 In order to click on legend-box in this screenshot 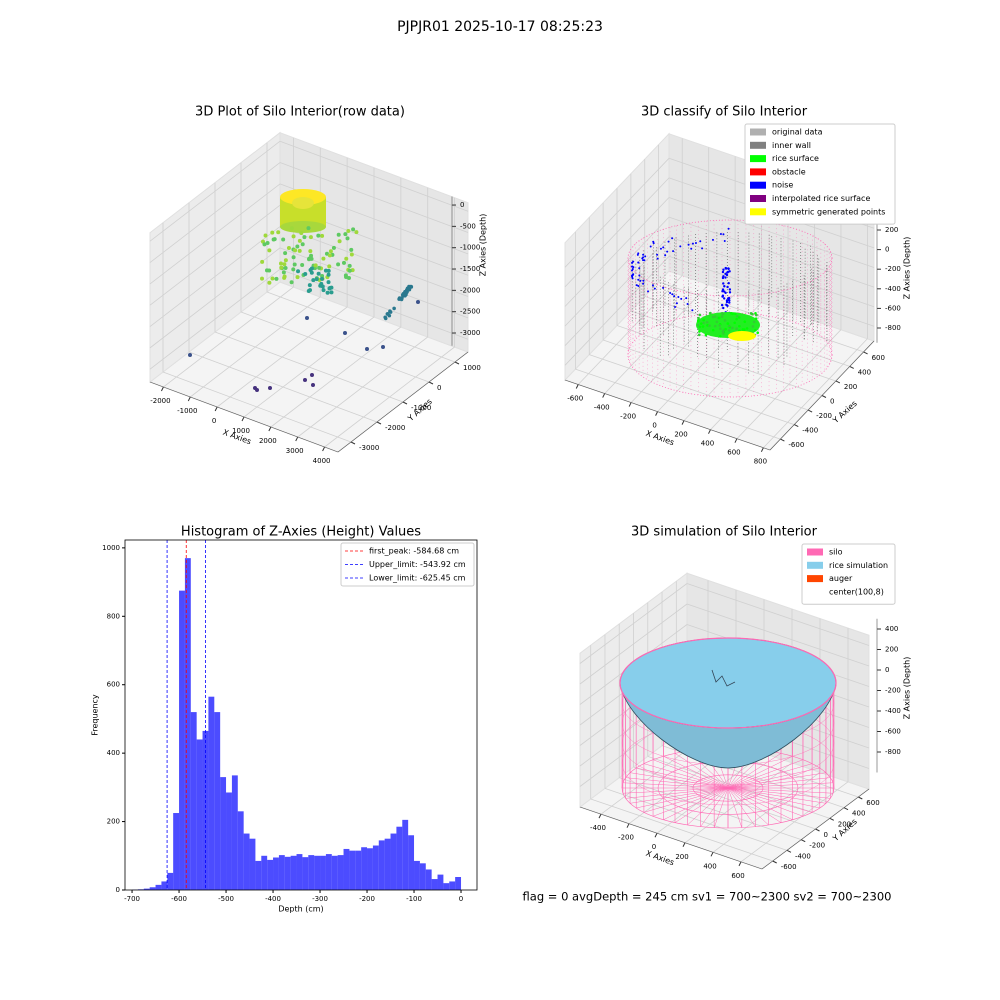, I will do `click(407, 564)`.